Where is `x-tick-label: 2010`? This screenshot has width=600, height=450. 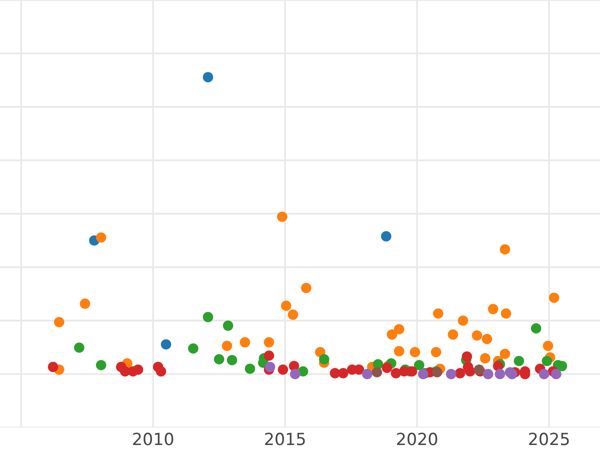 x-tick-label: 2010 is located at coordinates (153, 439).